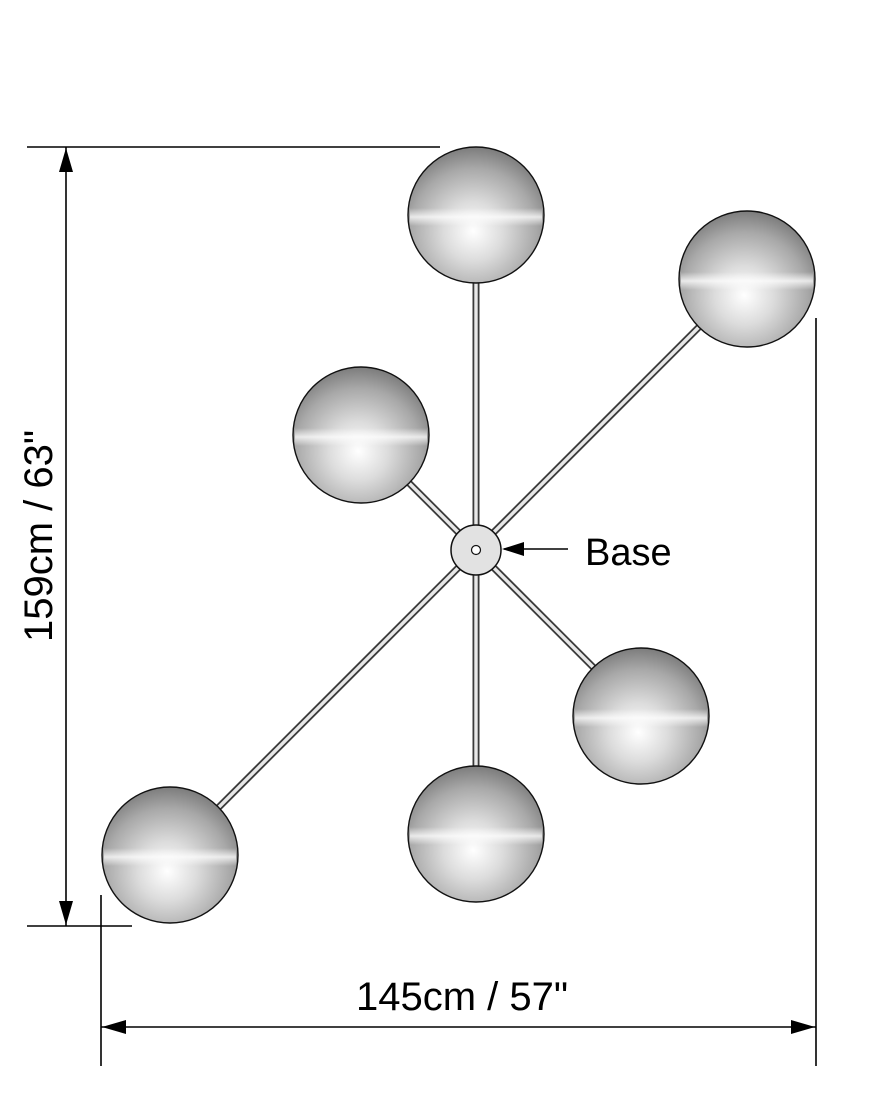 This screenshot has height=1100, width=876. I want to click on chandelier-base, so click(476, 550).